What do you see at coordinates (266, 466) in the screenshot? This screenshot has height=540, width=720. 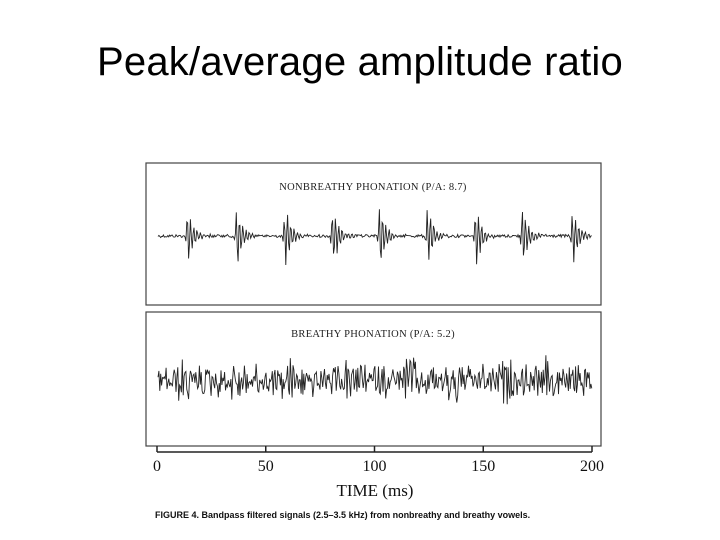 I see `x-tick-label: 50` at bounding box center [266, 466].